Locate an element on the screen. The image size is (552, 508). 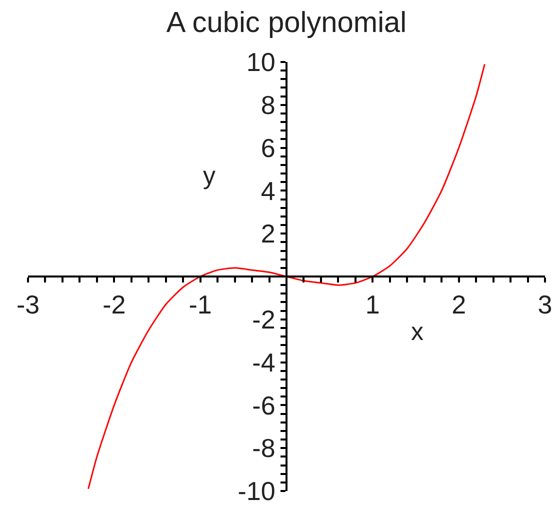
x-tick-label: 3 is located at coordinates (545, 305).